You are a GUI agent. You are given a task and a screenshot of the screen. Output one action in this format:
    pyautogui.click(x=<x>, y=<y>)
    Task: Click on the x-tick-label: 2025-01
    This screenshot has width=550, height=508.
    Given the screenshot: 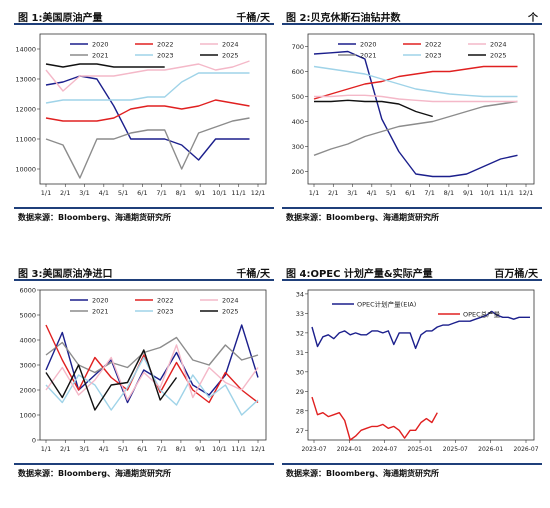 What is the action you would take?
    pyautogui.click(x=419, y=449)
    